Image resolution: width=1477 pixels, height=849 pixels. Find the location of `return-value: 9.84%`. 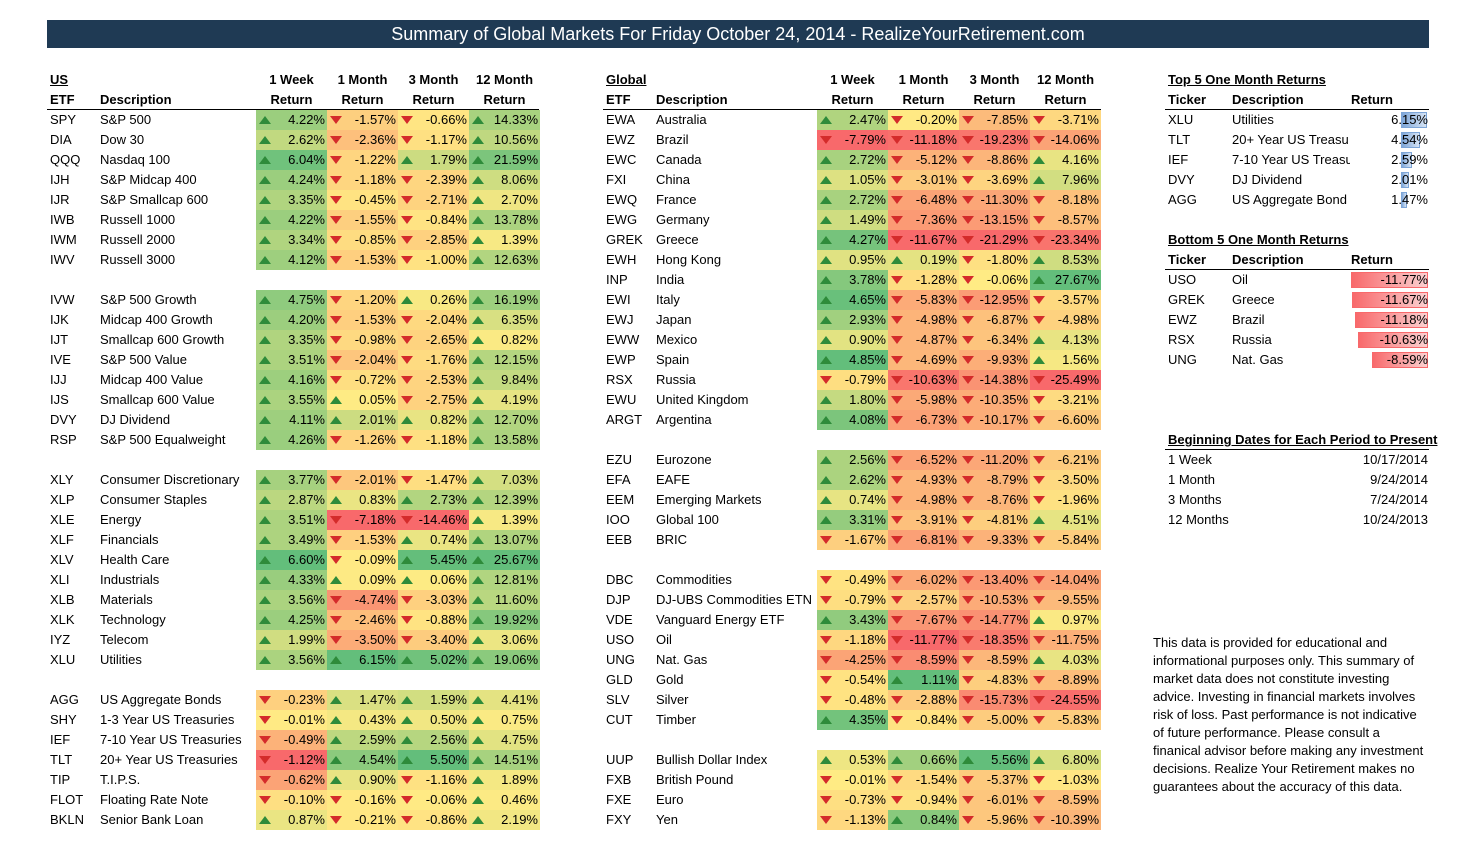

return-value: 9.84% is located at coordinates (519, 379).